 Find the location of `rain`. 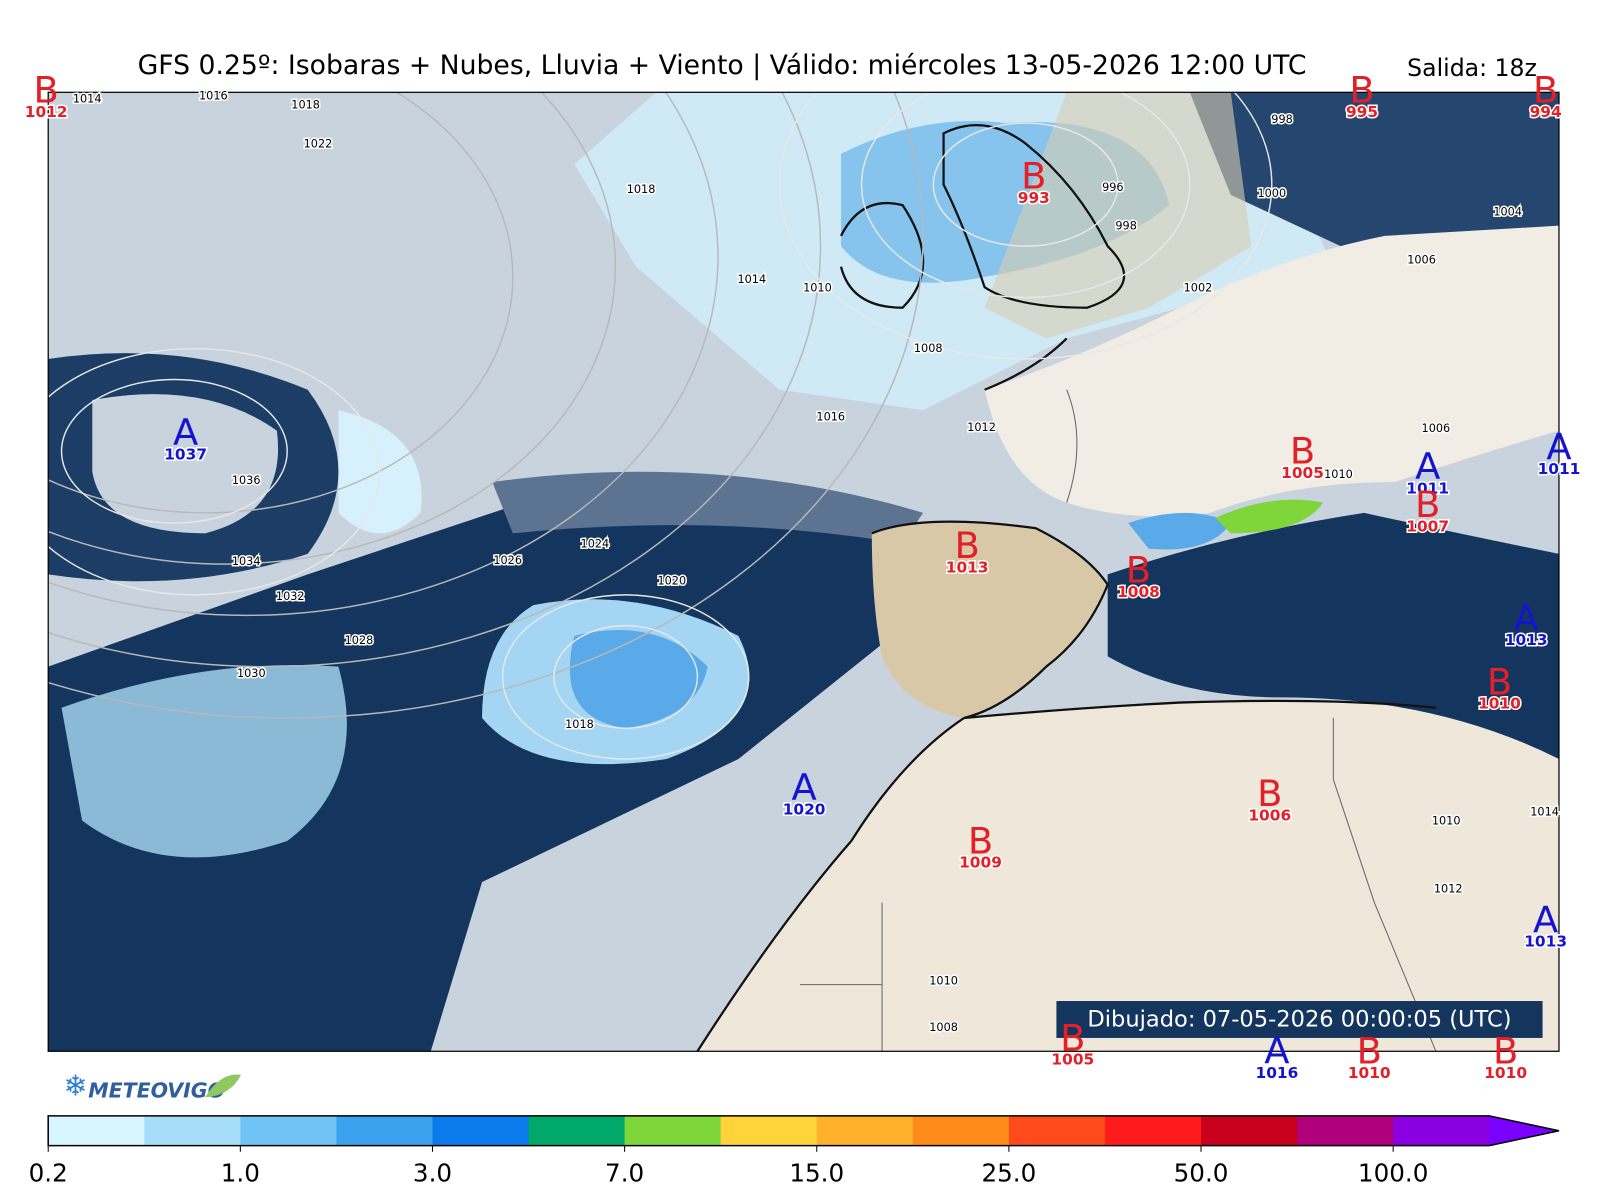

rain is located at coordinates (1179, 531).